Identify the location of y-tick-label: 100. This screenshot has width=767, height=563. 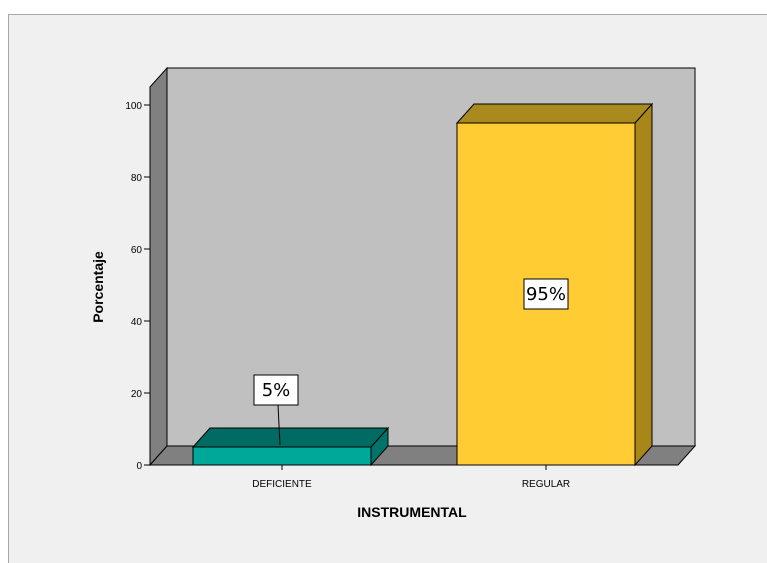
(133, 106).